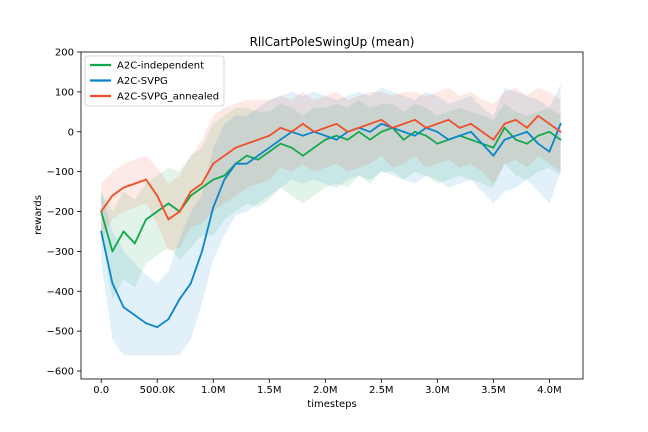 The image size is (648, 432). Describe the element at coordinates (158, 390) in the screenshot. I see `x-tick-label: 500.0K` at that location.